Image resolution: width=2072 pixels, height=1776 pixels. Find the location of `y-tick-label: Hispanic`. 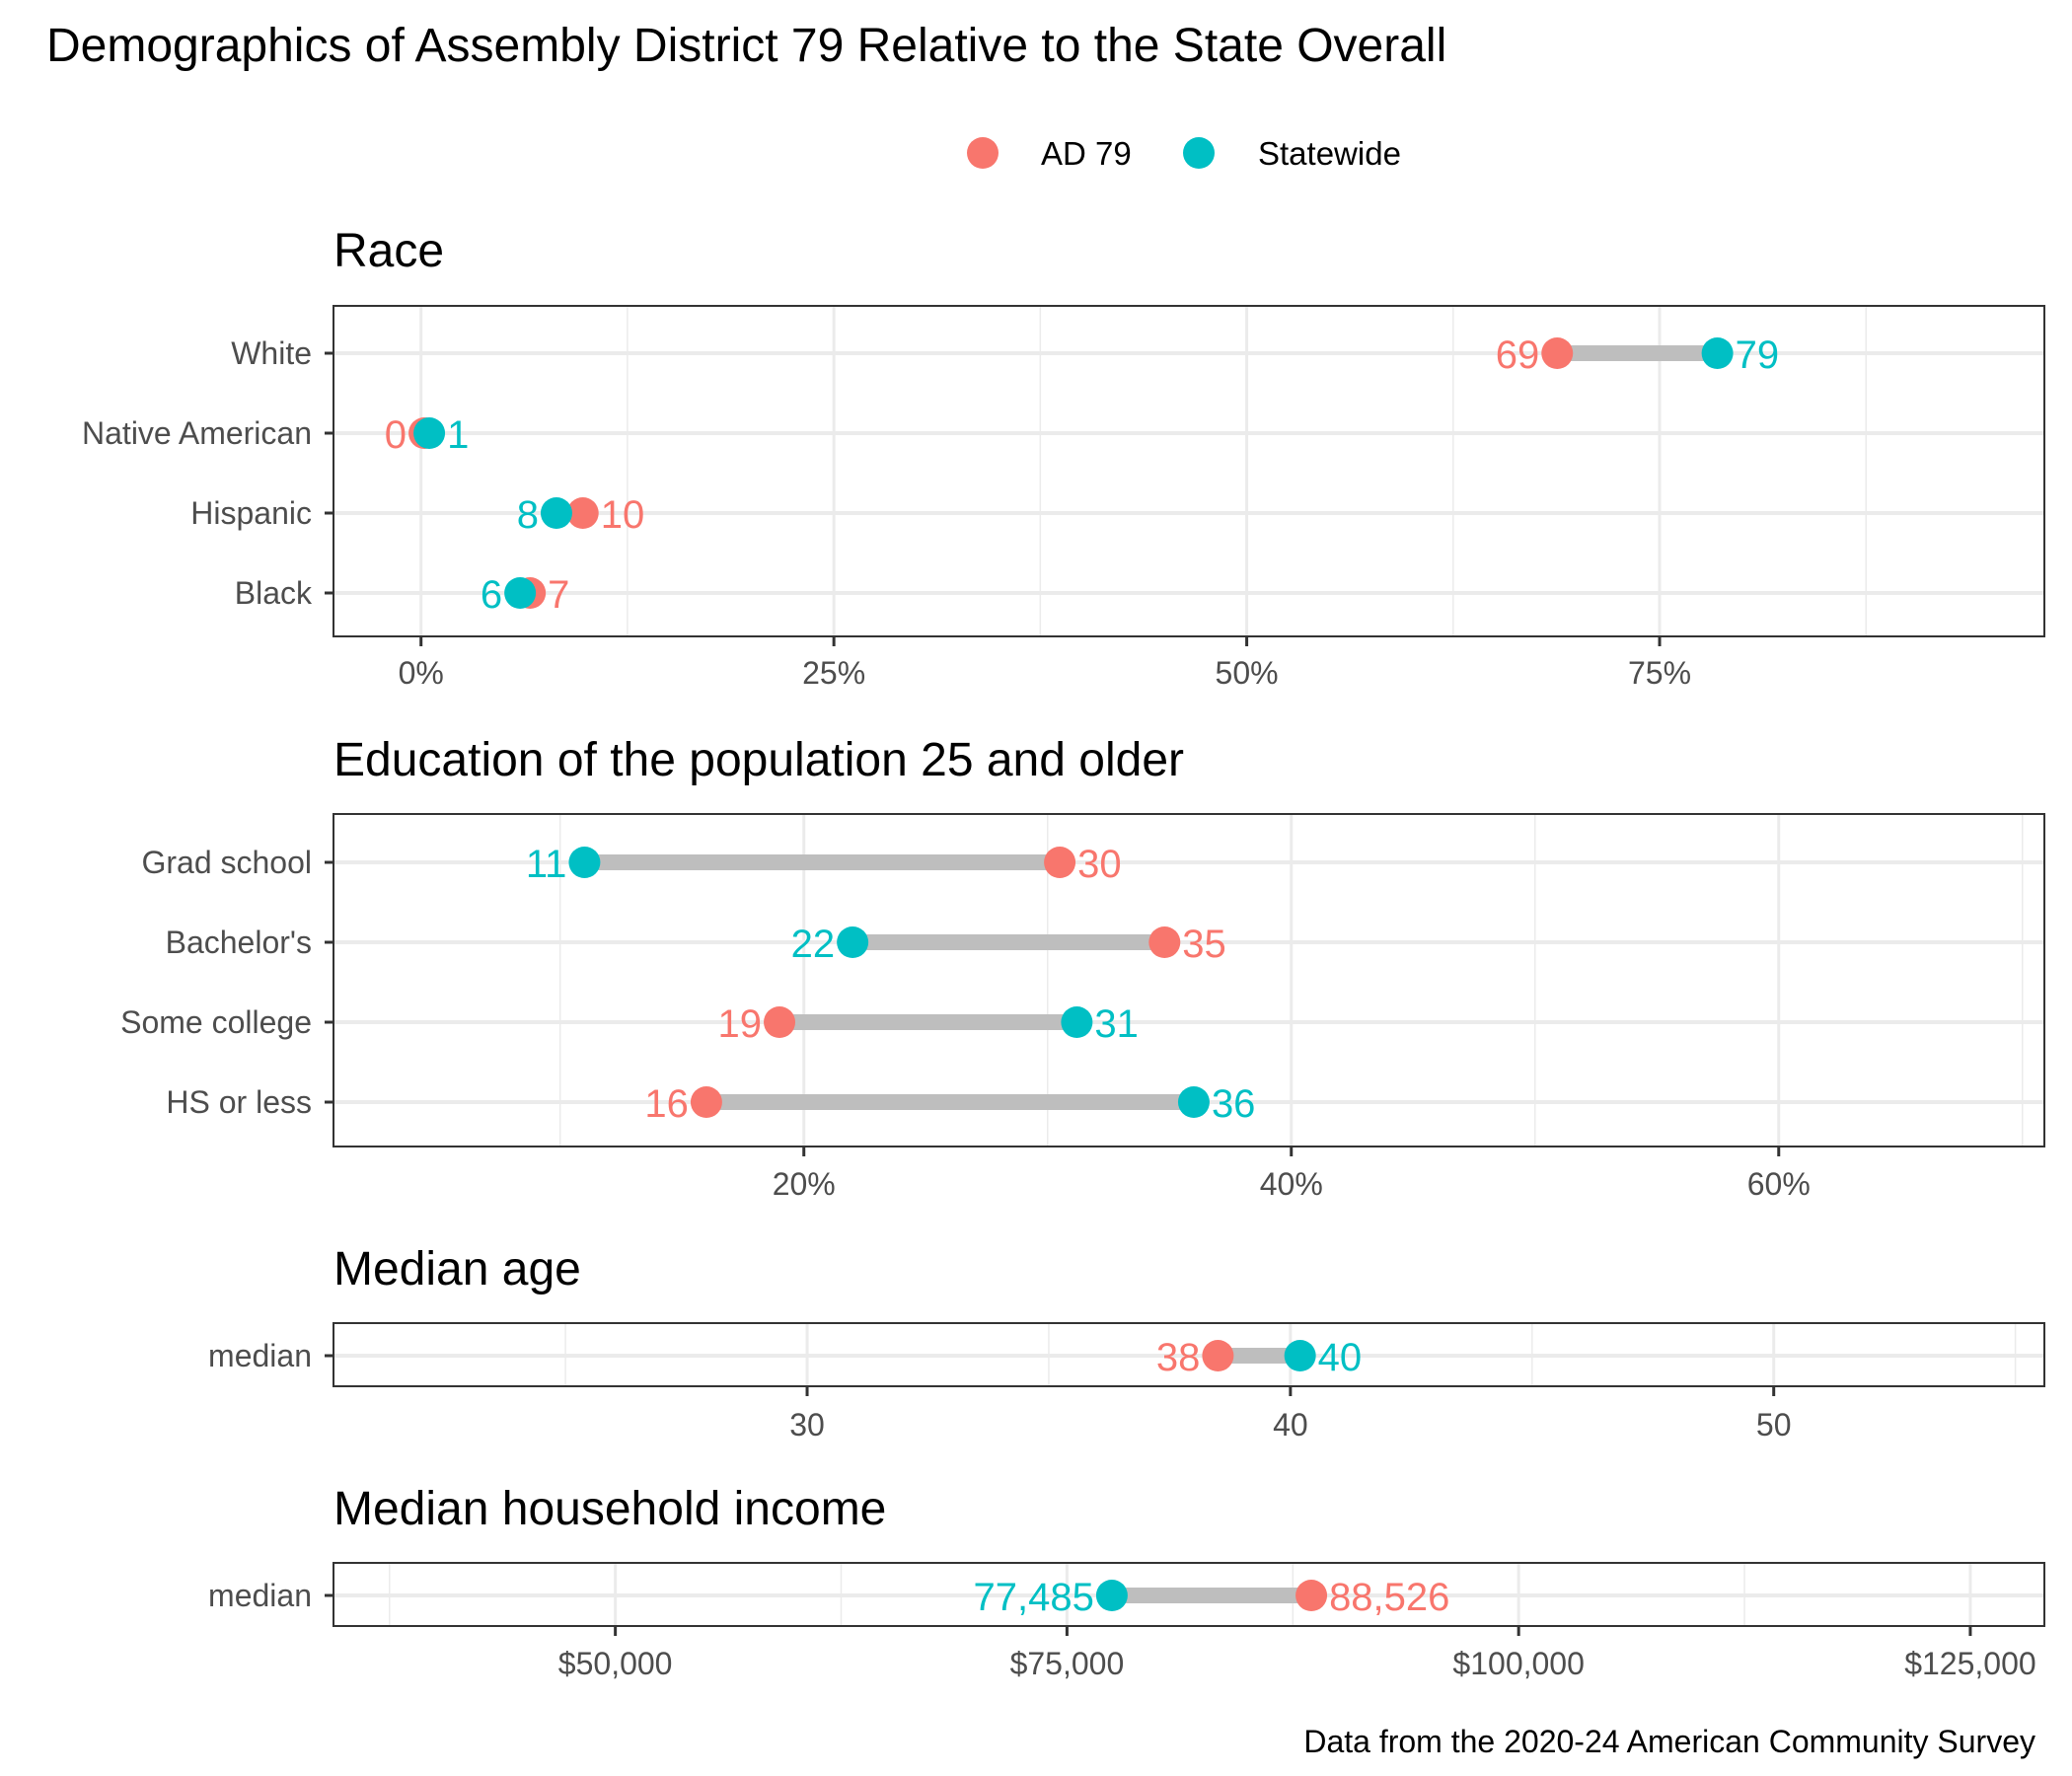

y-tick-label: Hispanic is located at coordinates (251, 513).